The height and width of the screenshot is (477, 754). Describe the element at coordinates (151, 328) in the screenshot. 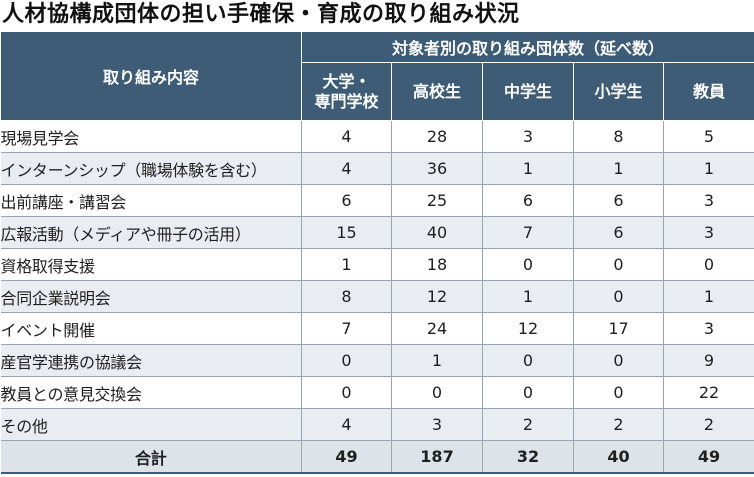

I see `row-label: イベント開催` at that location.